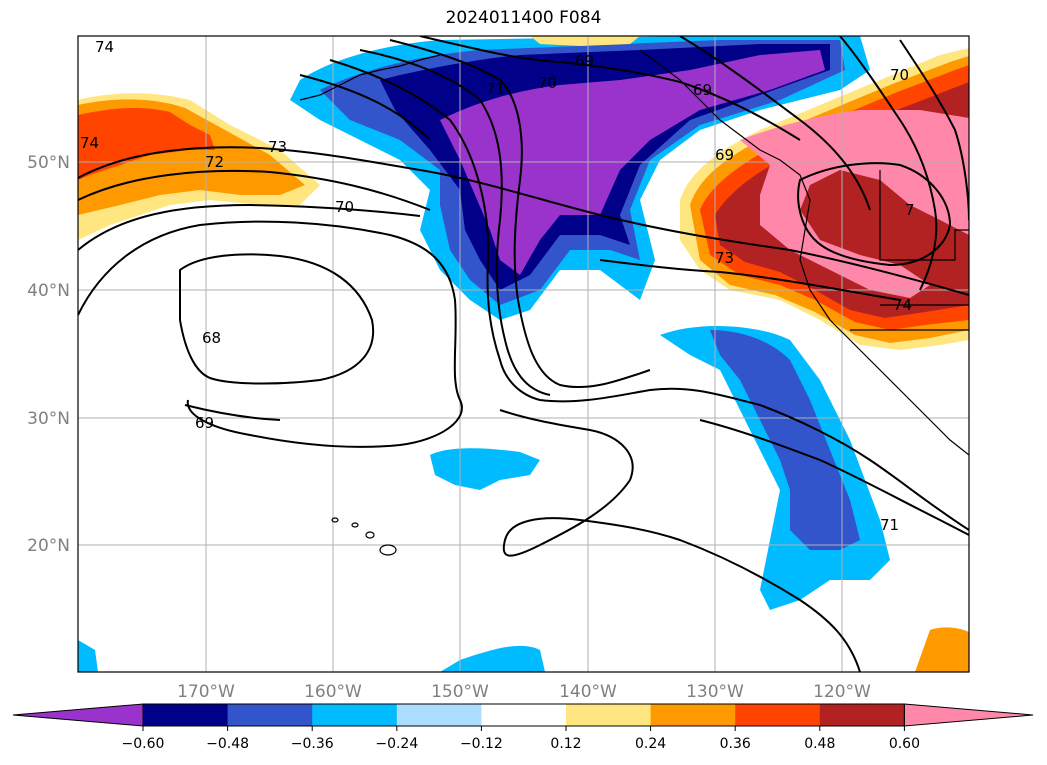 This screenshot has width=1047, height=765. What do you see at coordinates (211, 338) in the screenshot?
I see `contour-label: 68` at bounding box center [211, 338].